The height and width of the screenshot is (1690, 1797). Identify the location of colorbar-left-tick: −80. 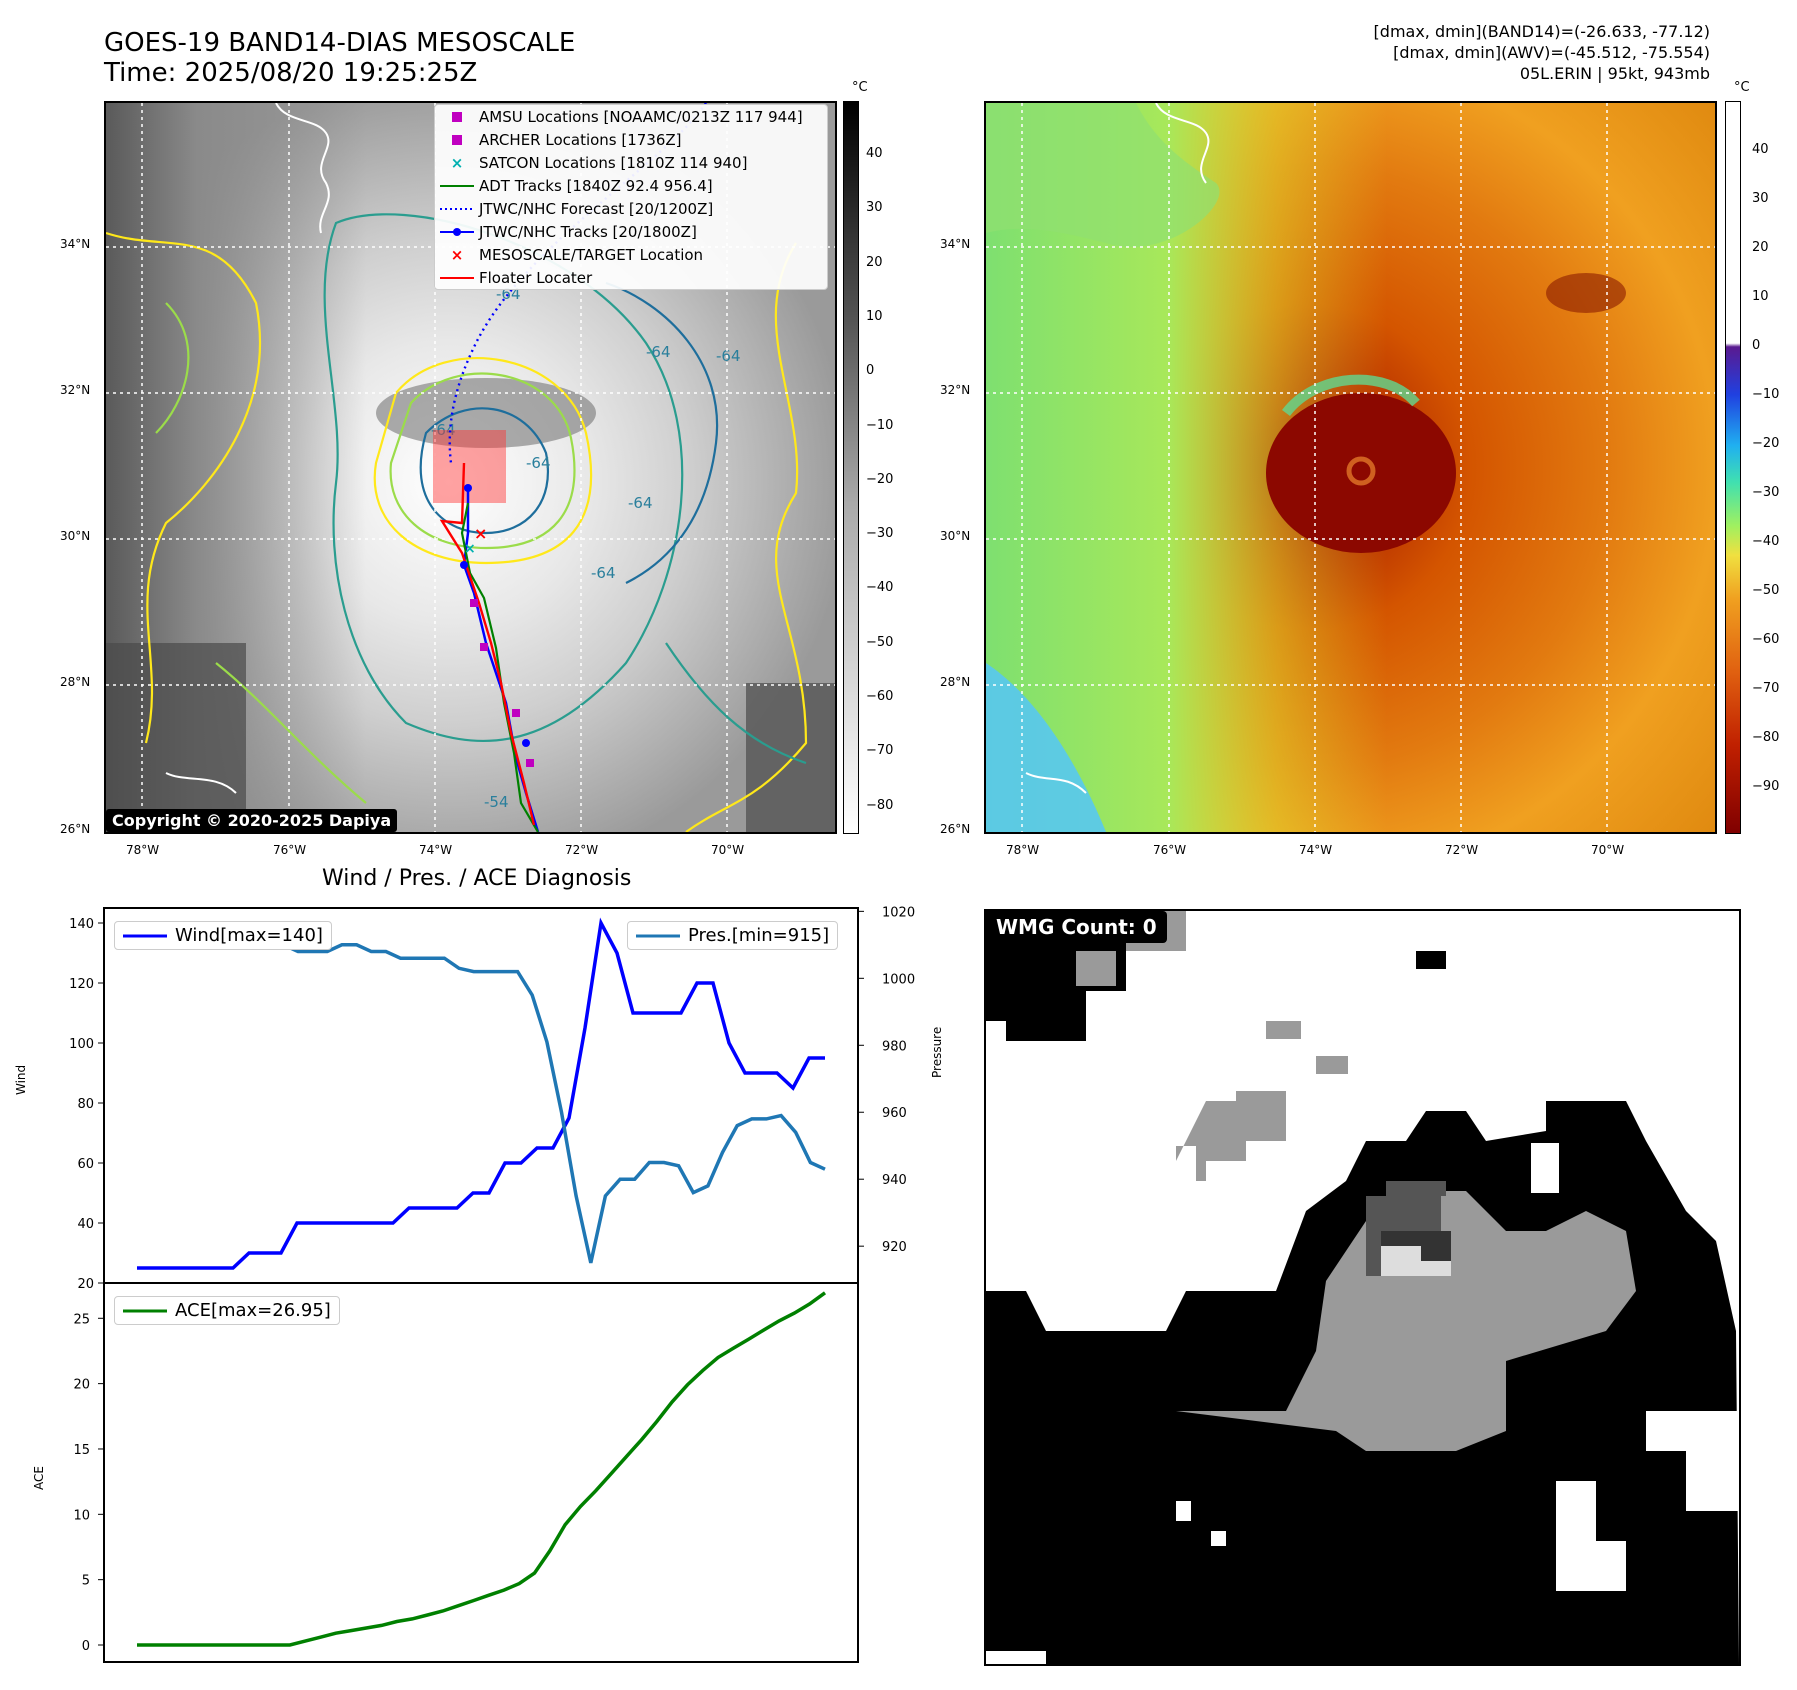
(880, 805).